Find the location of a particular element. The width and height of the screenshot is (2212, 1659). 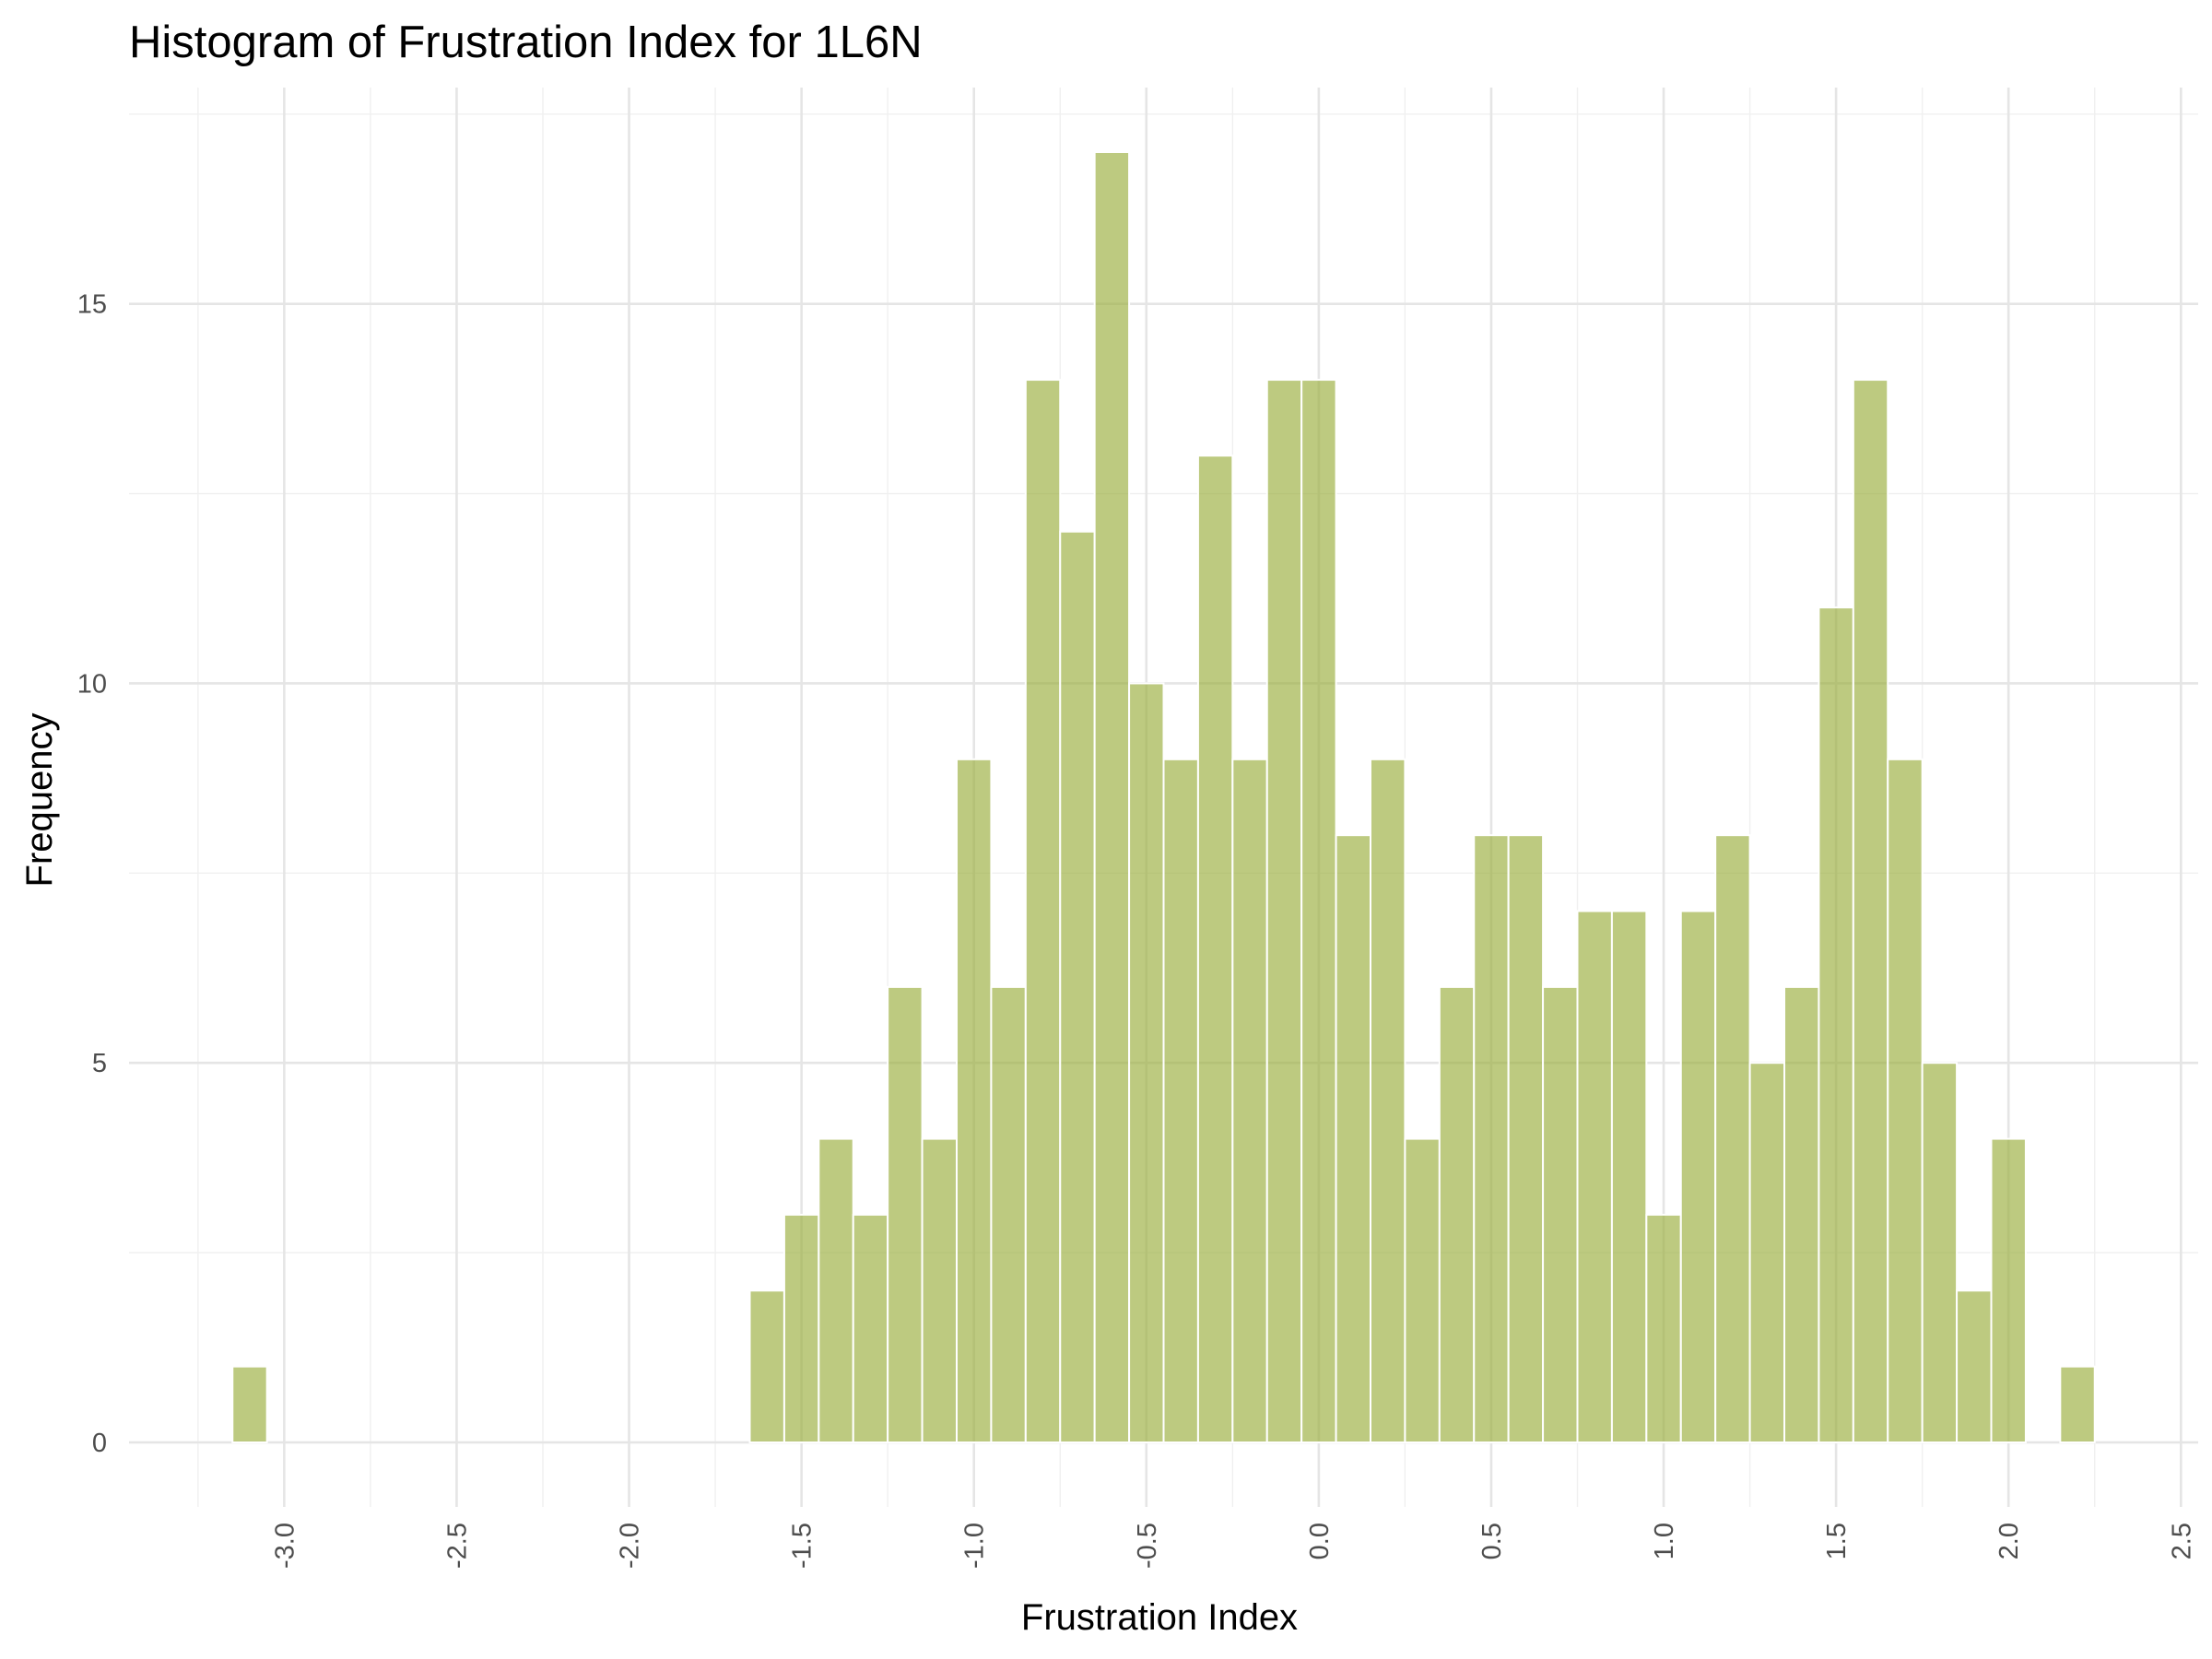

y-tick-label: 0 is located at coordinates (99, 1443).